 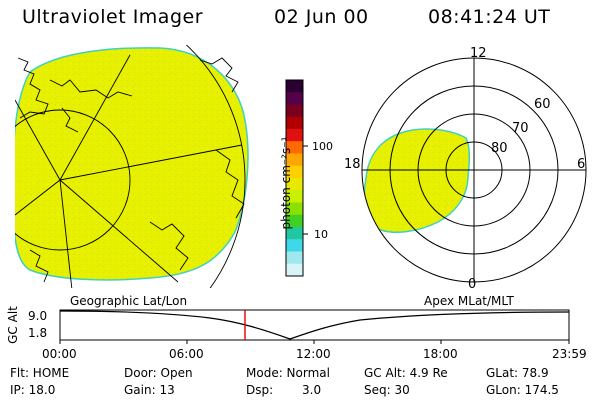 I want to click on date-label: 02 Jun 00, so click(x=321, y=17).